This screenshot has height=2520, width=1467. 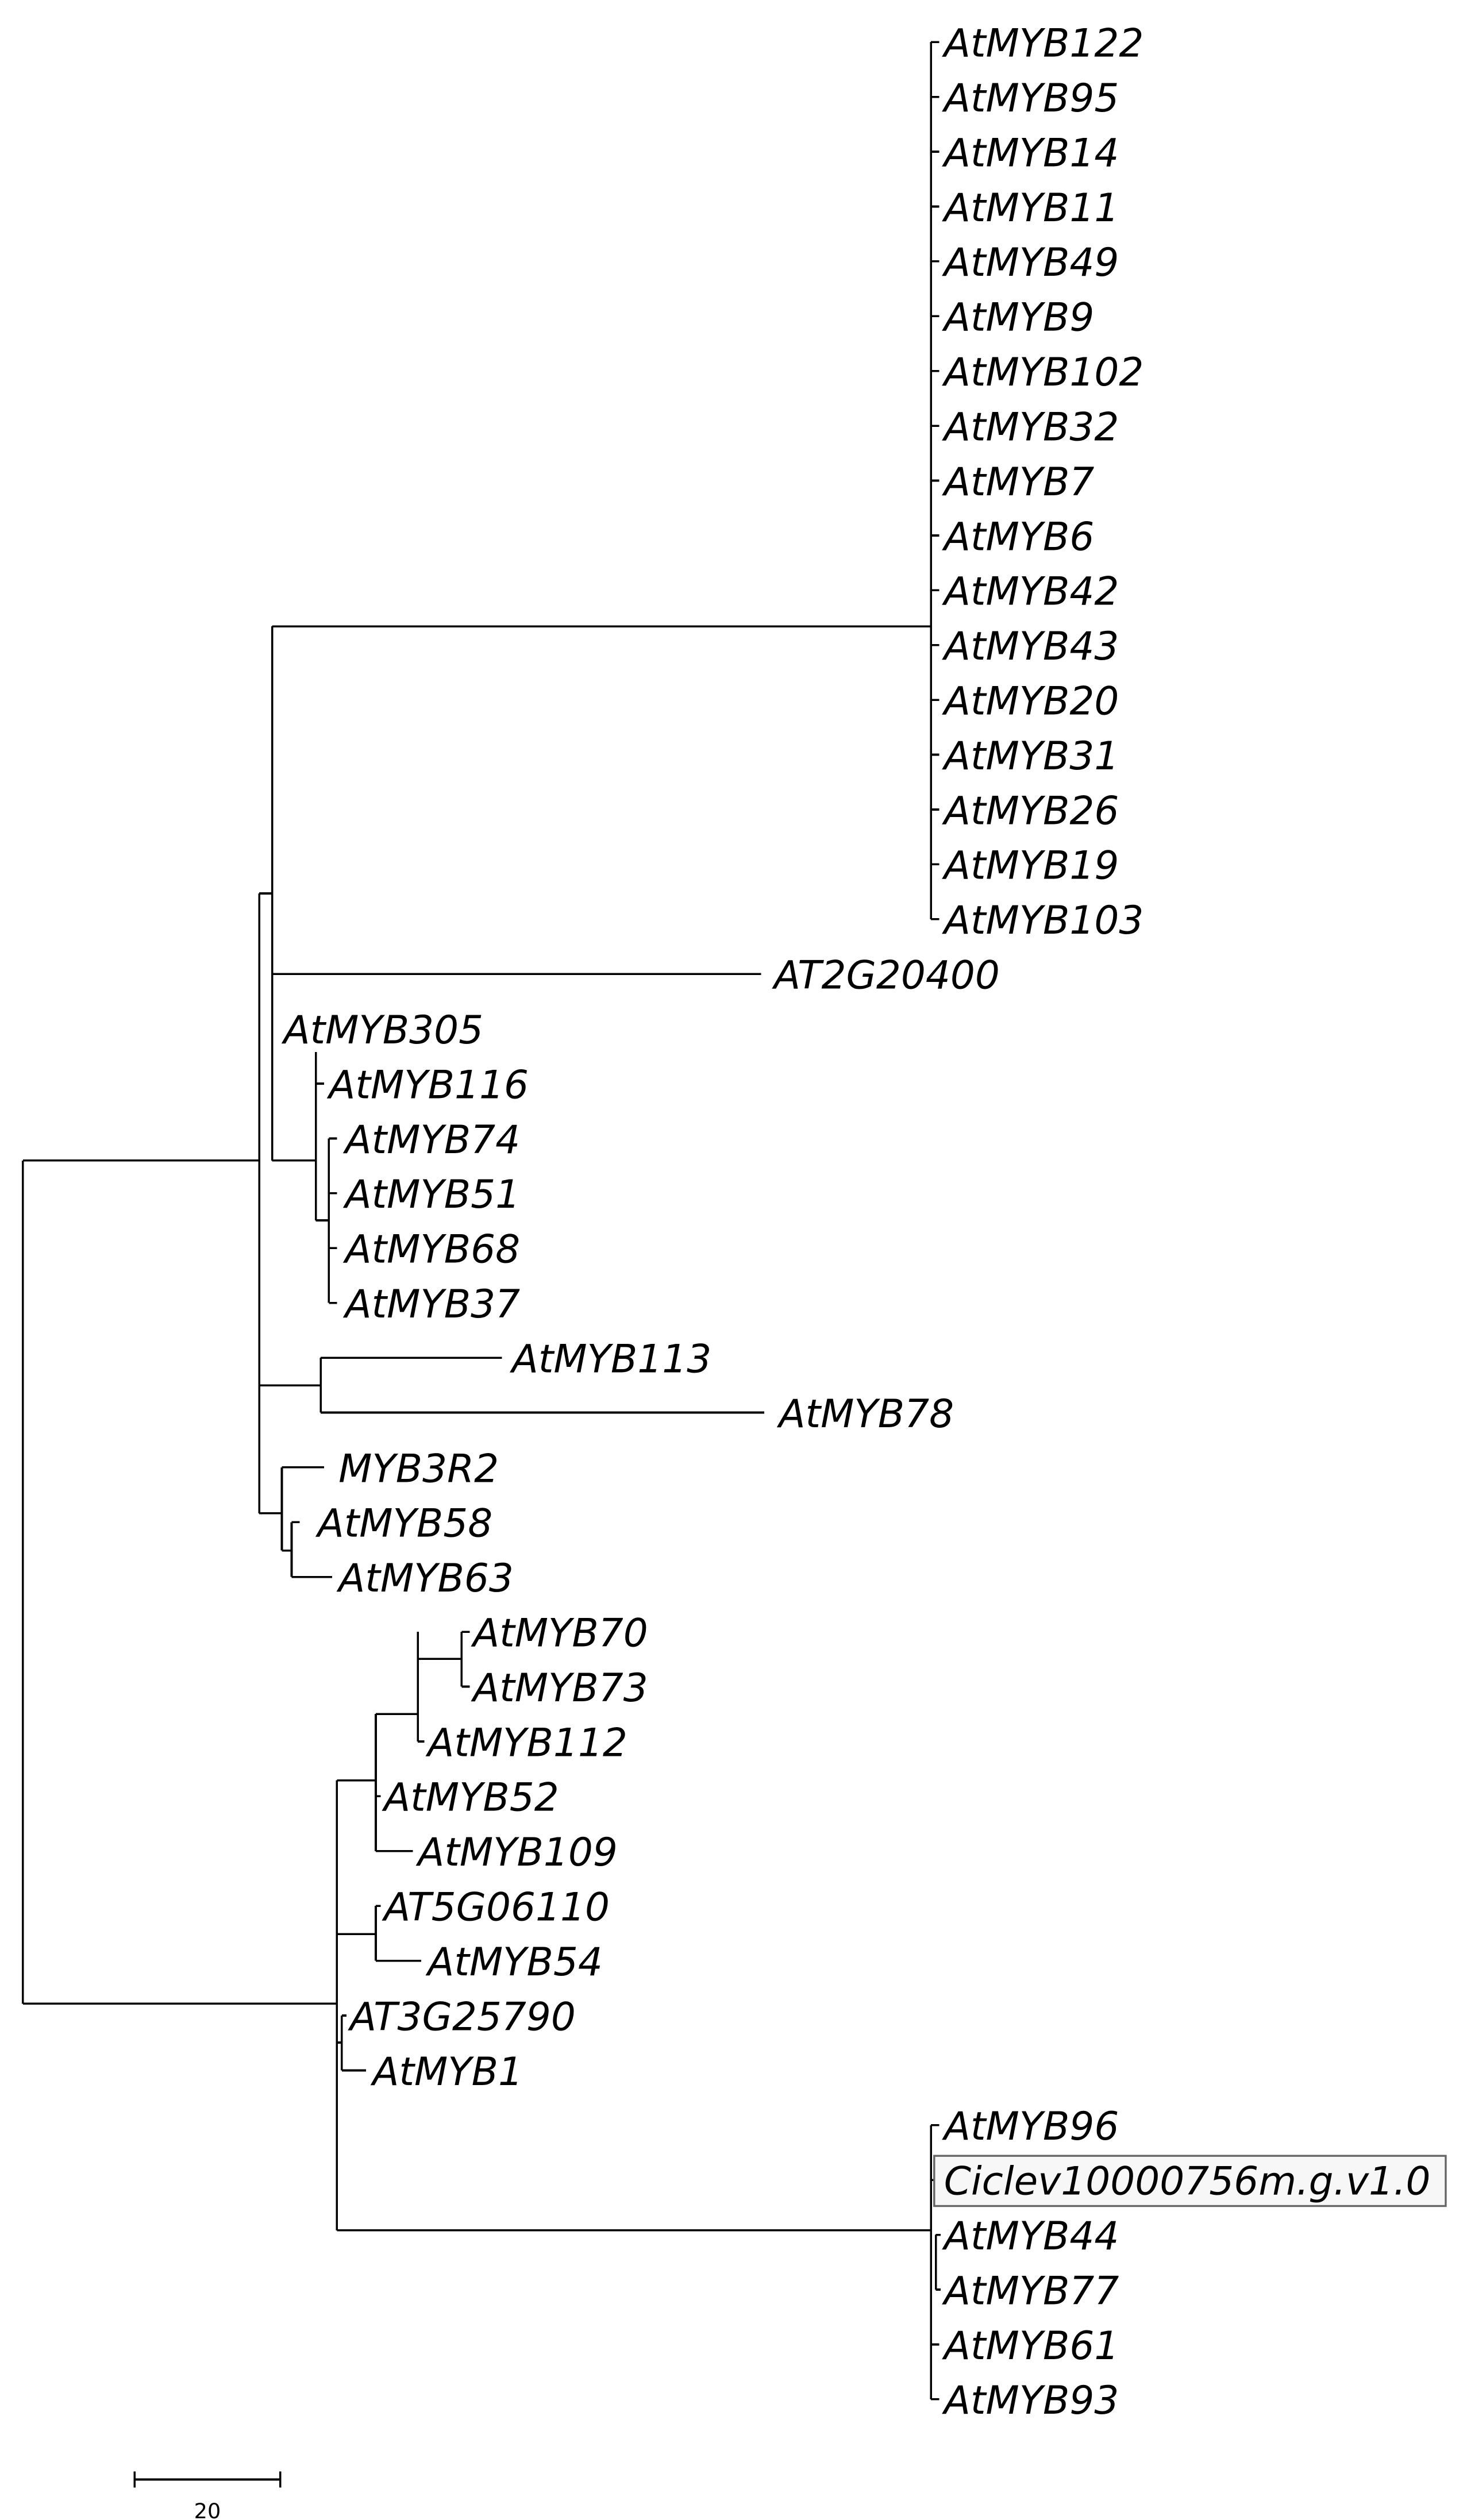 I want to click on leaf-label: AtMYB305, so click(x=382, y=1030).